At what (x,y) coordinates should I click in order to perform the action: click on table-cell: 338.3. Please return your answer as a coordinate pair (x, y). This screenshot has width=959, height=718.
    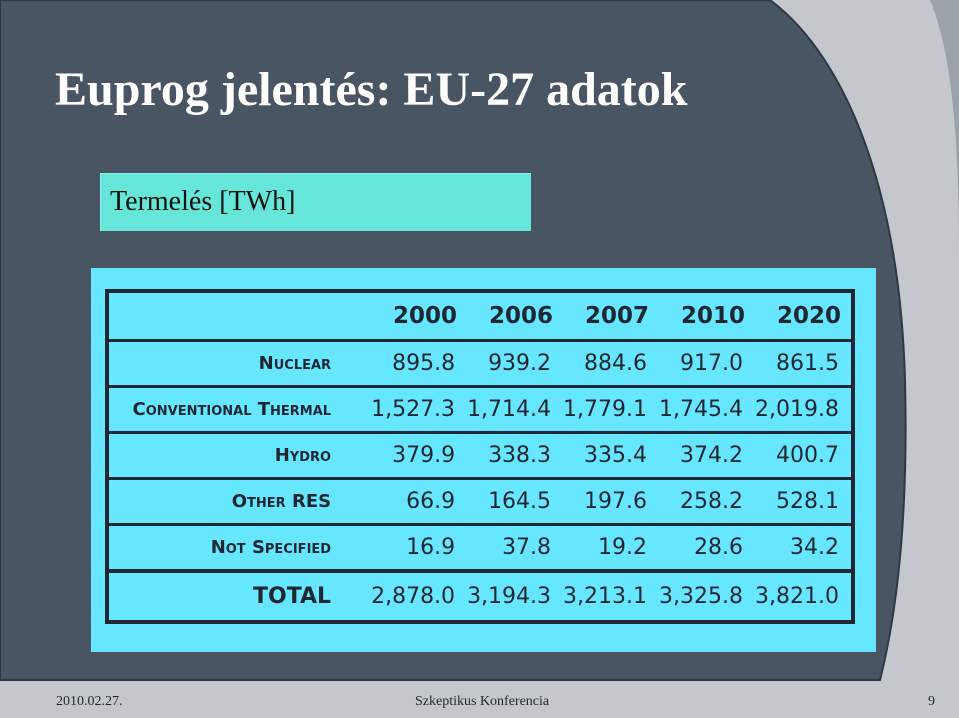
    Looking at the image, I should click on (515, 456).